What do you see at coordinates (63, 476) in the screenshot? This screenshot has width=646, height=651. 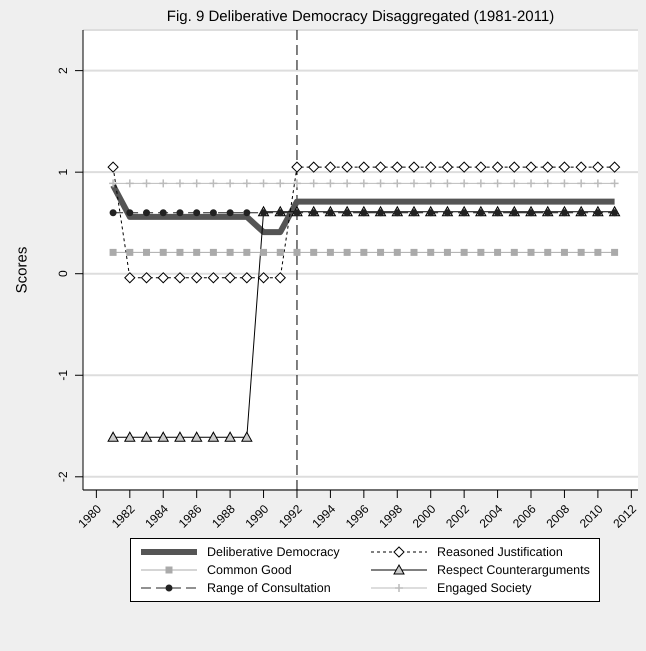 I see `y-tick-label: -2` at bounding box center [63, 476].